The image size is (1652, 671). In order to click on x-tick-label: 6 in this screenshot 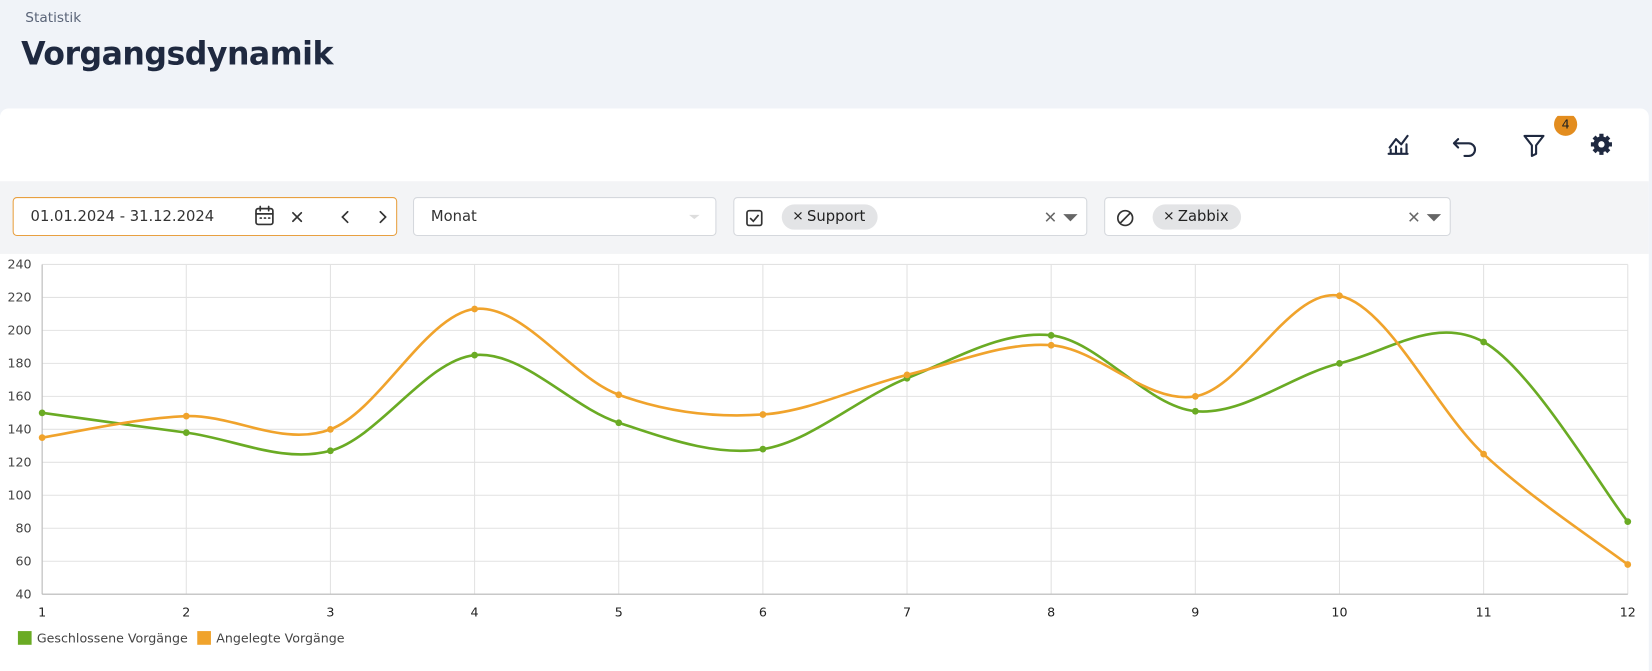, I will do `click(763, 611)`.